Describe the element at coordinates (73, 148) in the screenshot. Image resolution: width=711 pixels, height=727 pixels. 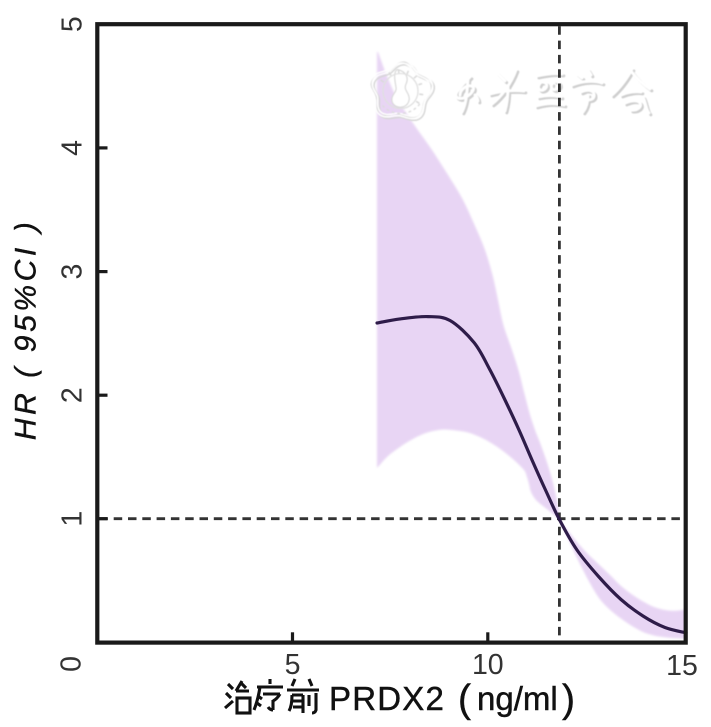
I see `svg-text: 4` at that location.